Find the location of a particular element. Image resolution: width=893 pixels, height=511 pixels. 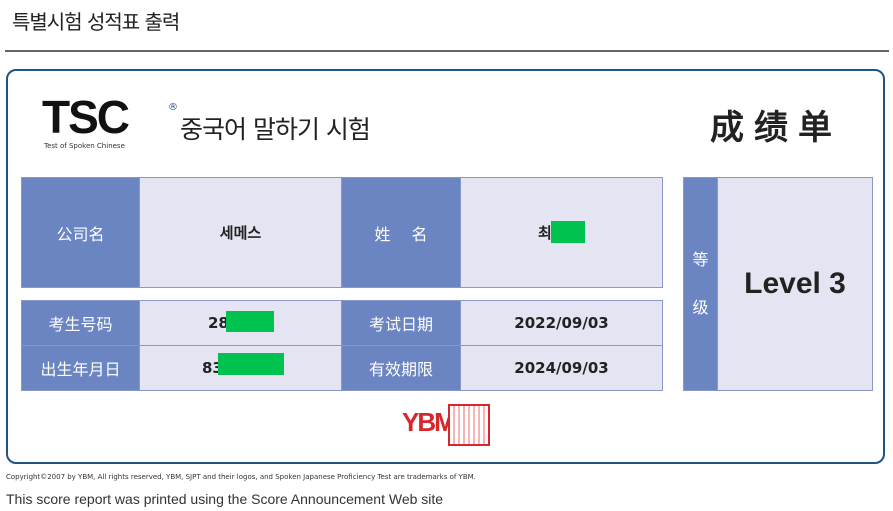

grade-value: Level 3 is located at coordinates (795, 284).